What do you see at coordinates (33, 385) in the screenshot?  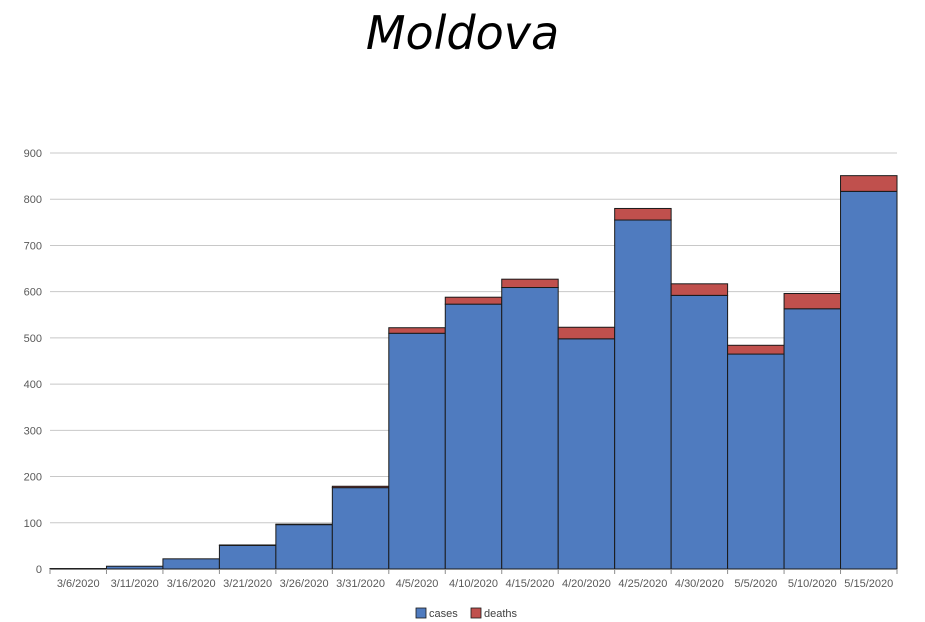 I see `y-tick-label: 400` at bounding box center [33, 385].